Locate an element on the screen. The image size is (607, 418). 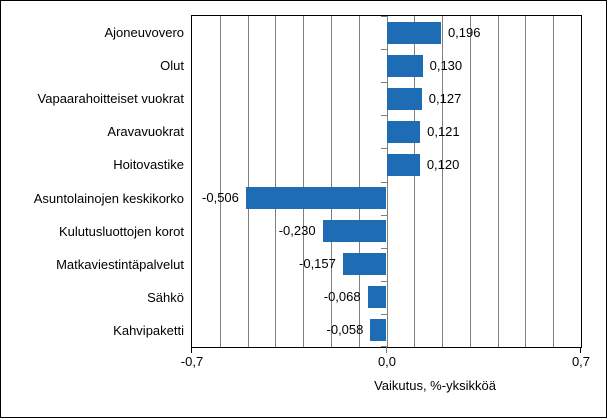
value-label: -0,157 is located at coordinates (317, 264).